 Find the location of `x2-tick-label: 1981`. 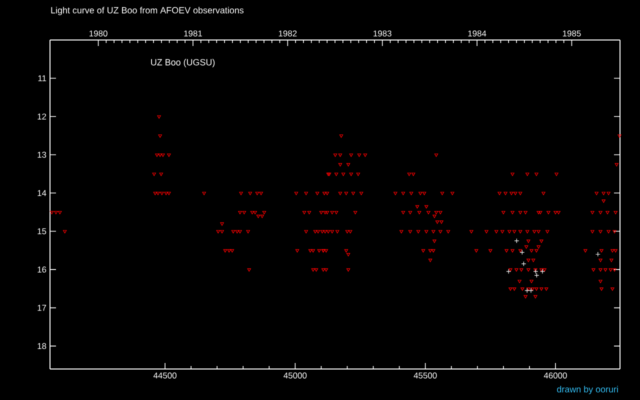

x2-tick-label: 1981 is located at coordinates (193, 33).